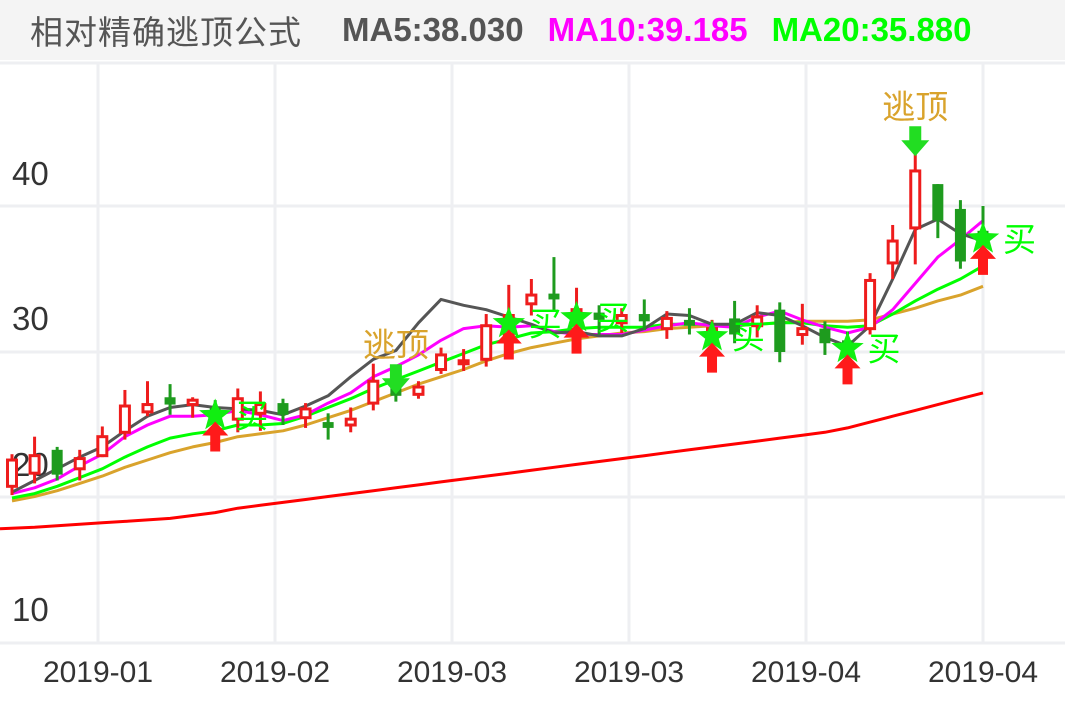 This screenshot has height=708, width=1065. Describe the element at coordinates (30, 318) in the screenshot. I see `y-tick-label: 30` at that location.